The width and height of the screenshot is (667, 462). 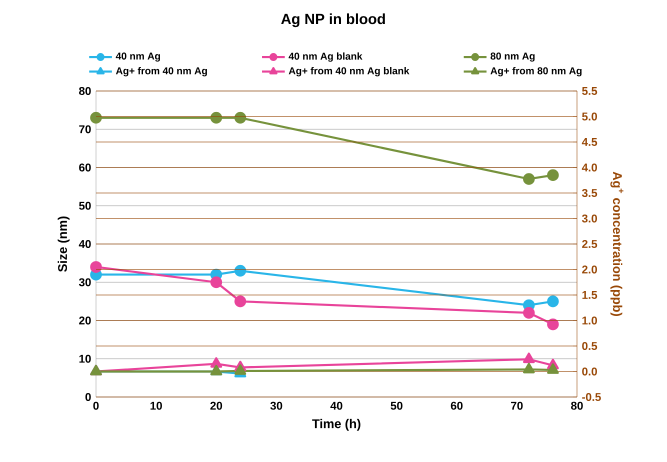 I want to click on y-tick-label: 60, so click(x=85, y=168).